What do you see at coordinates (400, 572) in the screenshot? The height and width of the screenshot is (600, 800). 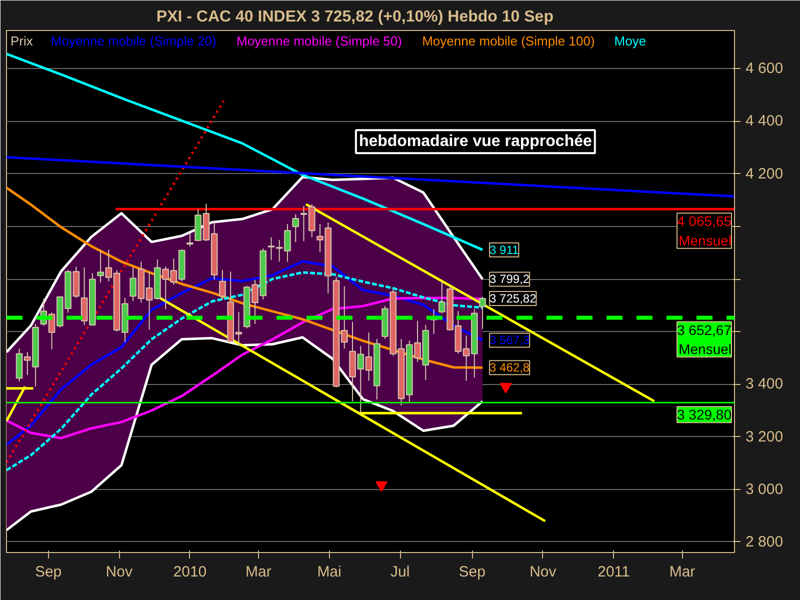 I see `x-tick-label: Jul` at bounding box center [400, 572].